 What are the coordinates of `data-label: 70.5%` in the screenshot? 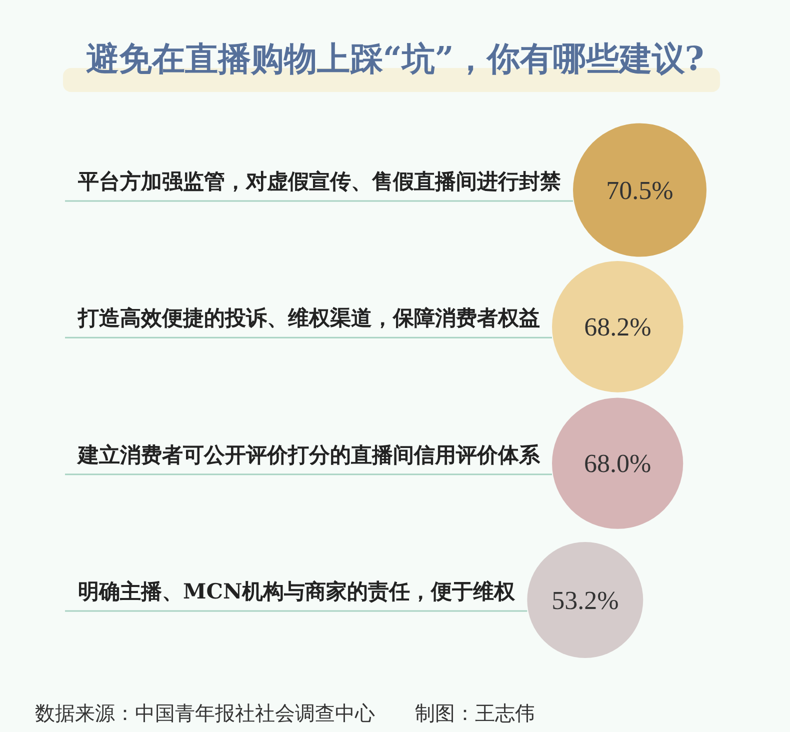 It's located at (640, 190).